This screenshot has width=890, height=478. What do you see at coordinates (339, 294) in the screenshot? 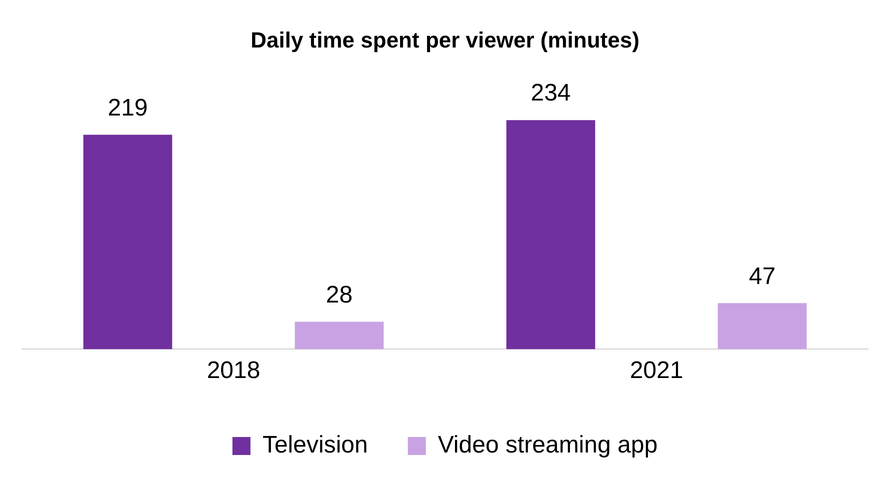
I see `data-label: 28` at bounding box center [339, 294].